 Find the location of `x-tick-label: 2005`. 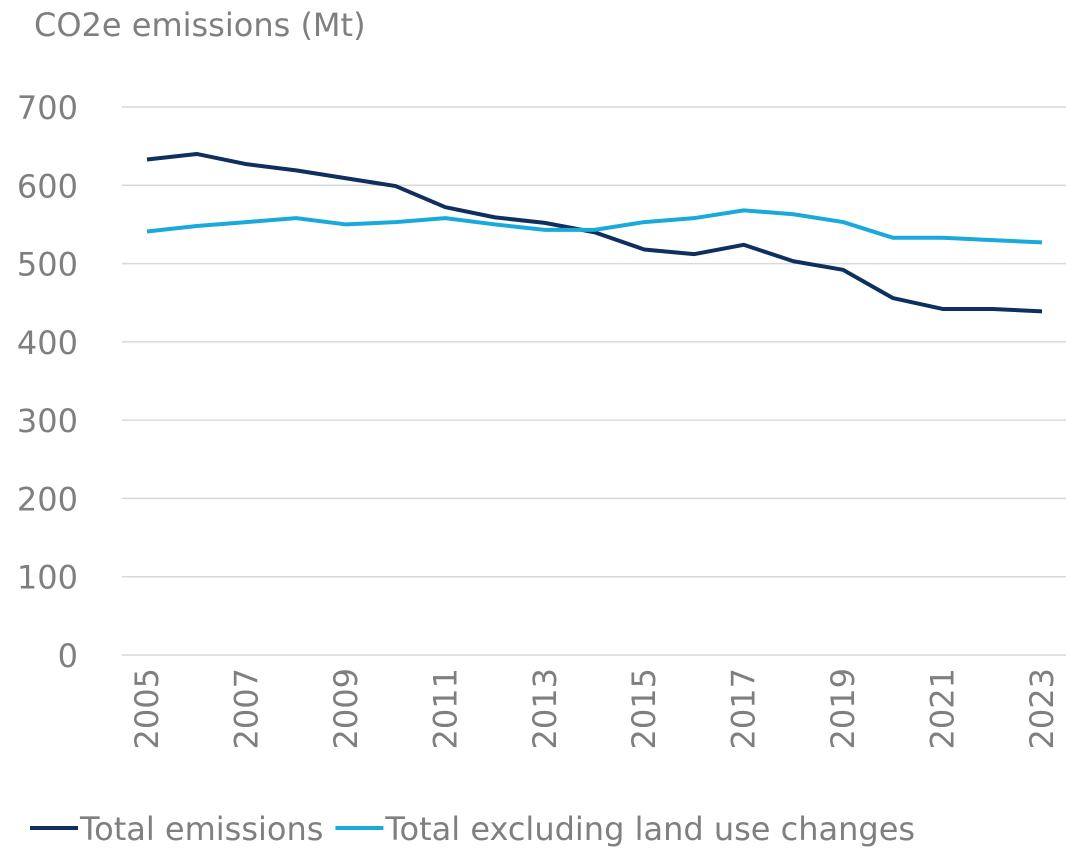

x-tick-label: 2005 is located at coordinates (147, 708).